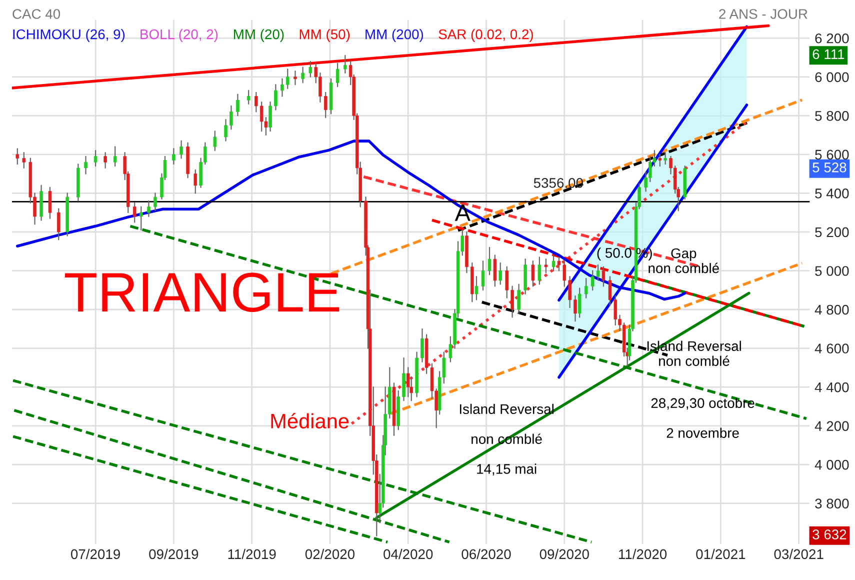 The image size is (855, 580). I want to click on text: 28,29,30 octobre 2 novembre, so click(702, 418).